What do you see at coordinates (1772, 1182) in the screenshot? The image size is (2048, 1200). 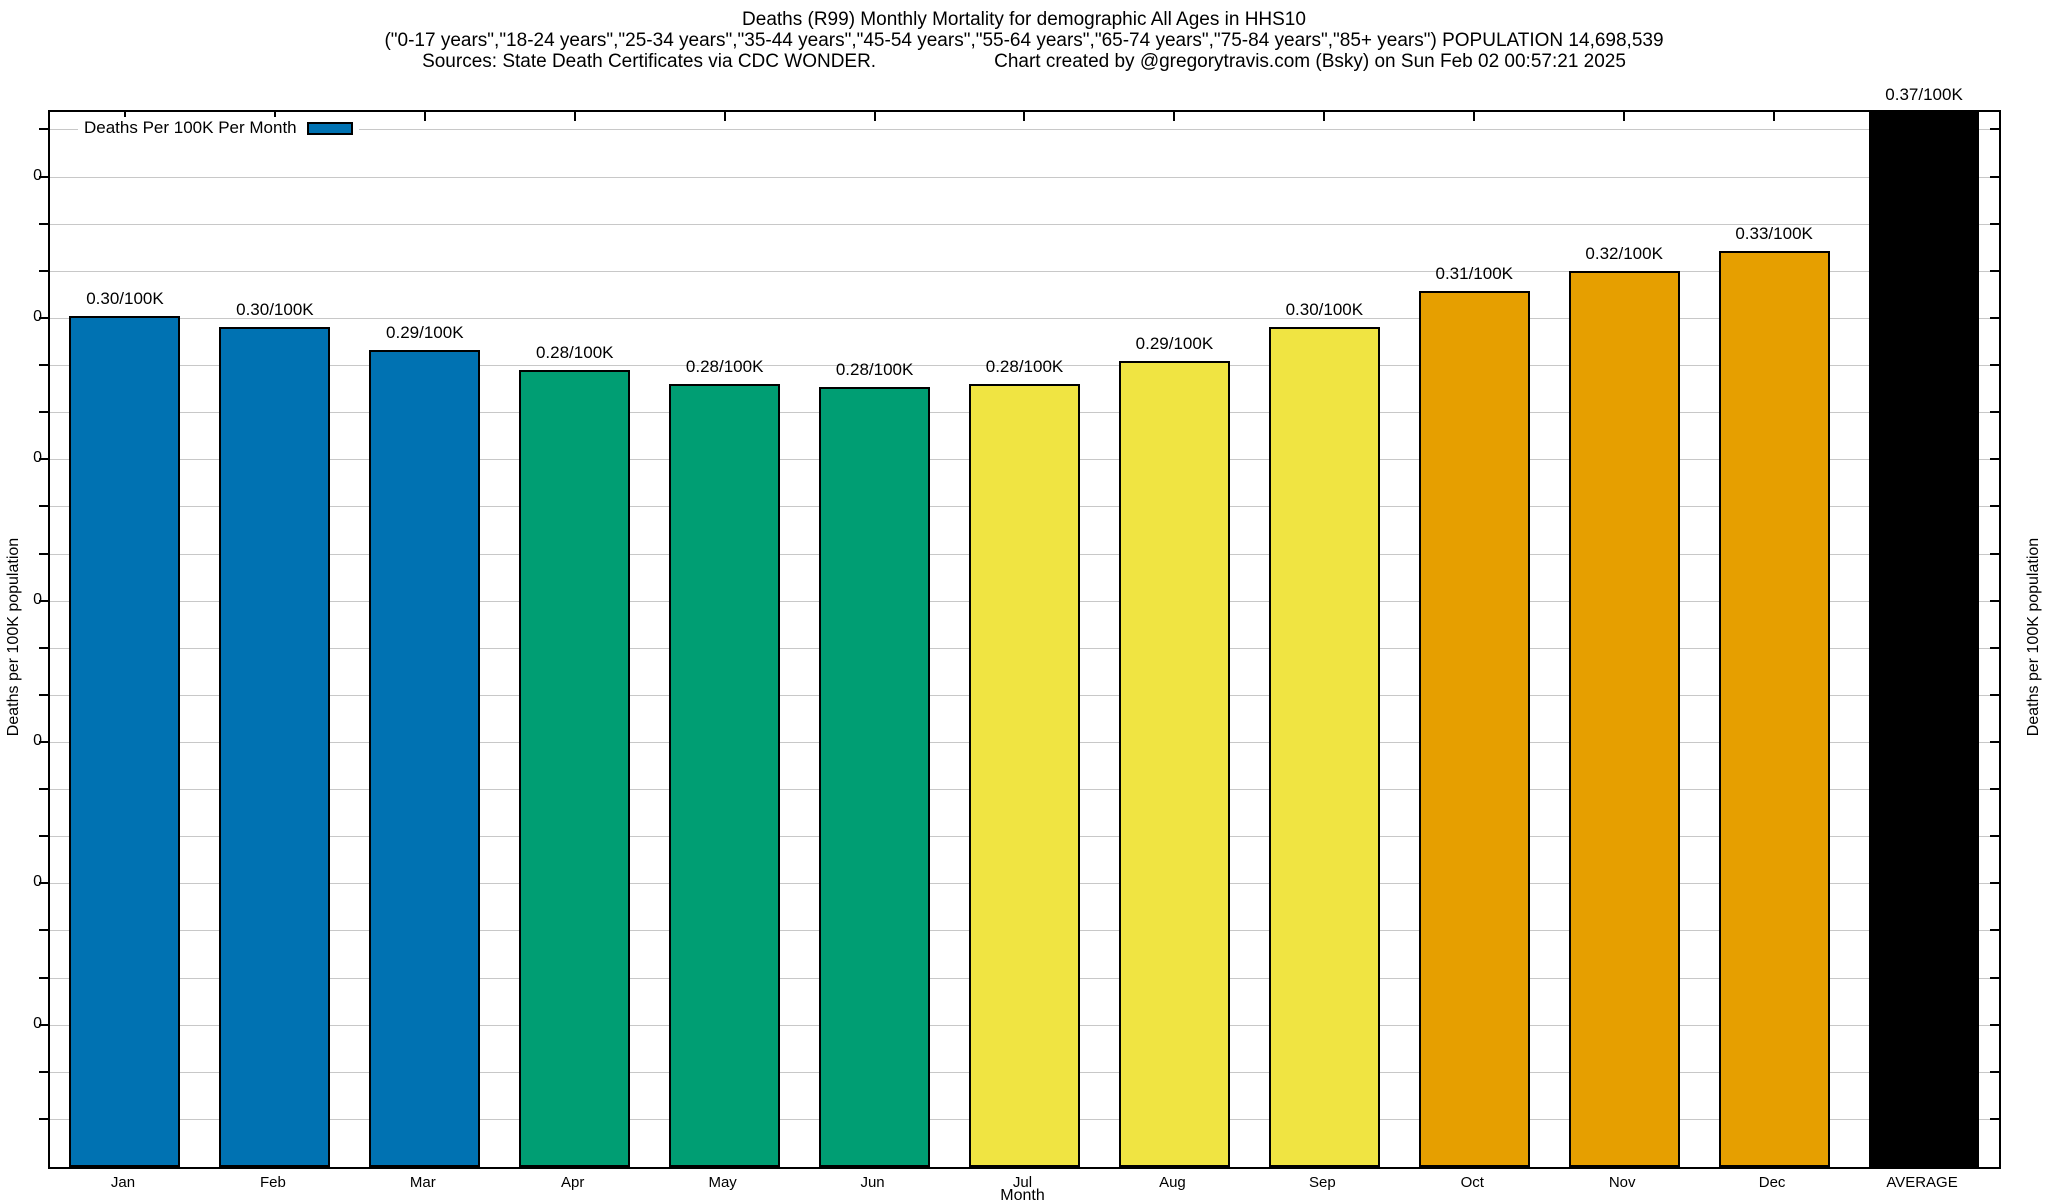 I see `x-tick-label-dec: Dec` at bounding box center [1772, 1182].